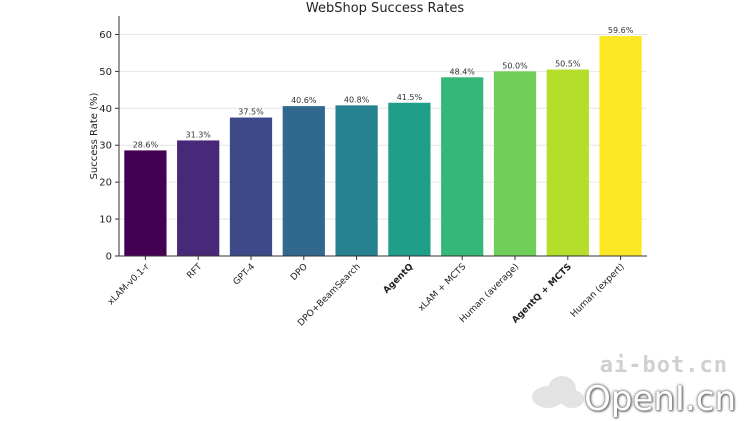 Image resolution: width=750 pixels, height=421 pixels. I want to click on y-tick-label: 50, so click(105, 72).